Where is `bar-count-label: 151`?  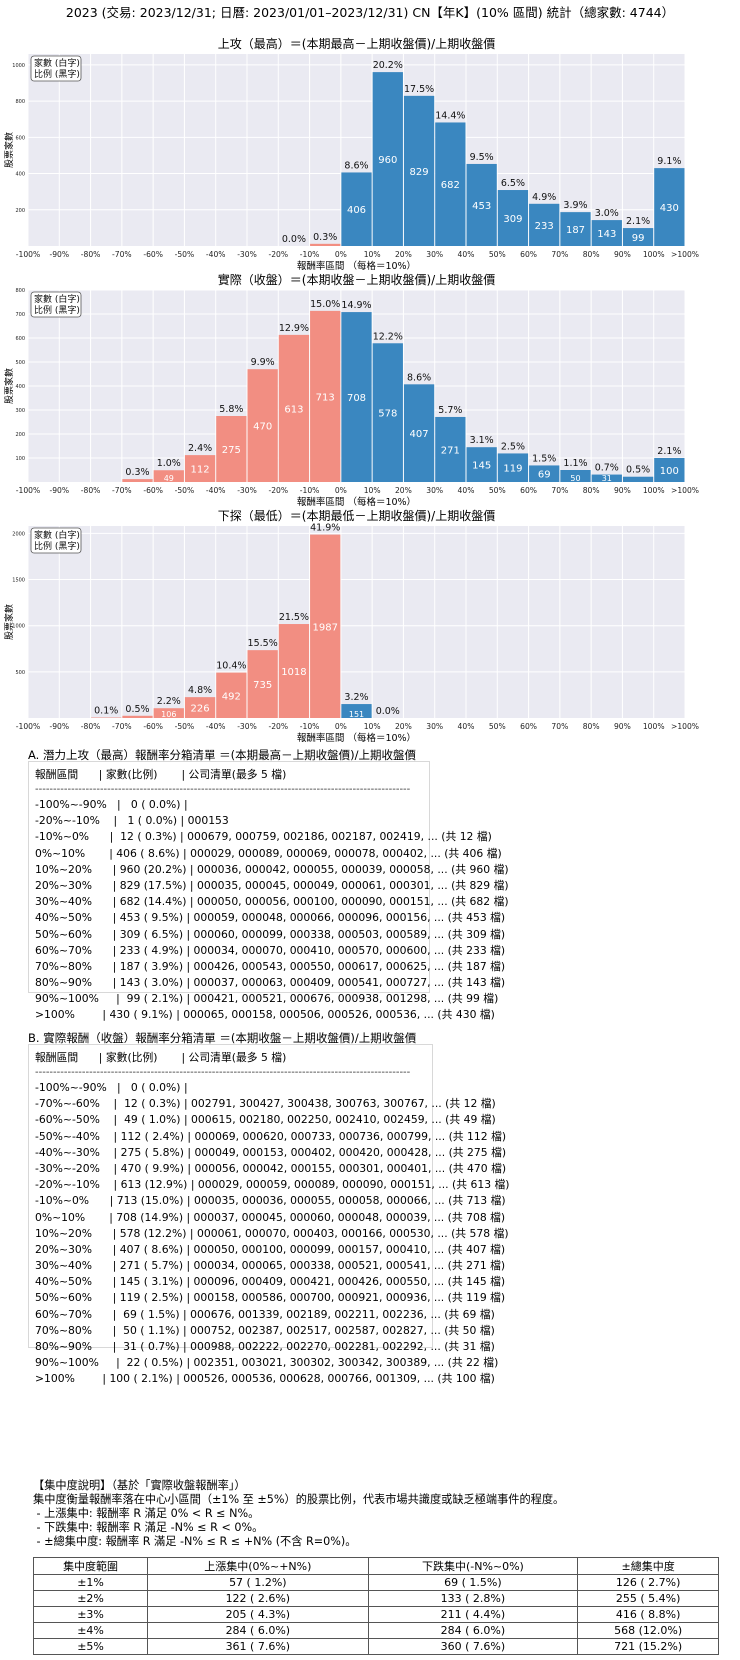
bar-count-label: 151 is located at coordinates (356, 714).